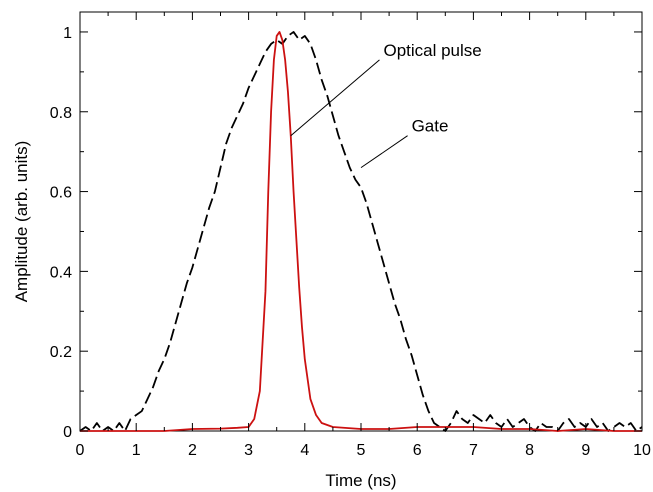  Describe the element at coordinates (386, 105) in the screenshot. I see `annotations: Optical pulse Gate` at that location.